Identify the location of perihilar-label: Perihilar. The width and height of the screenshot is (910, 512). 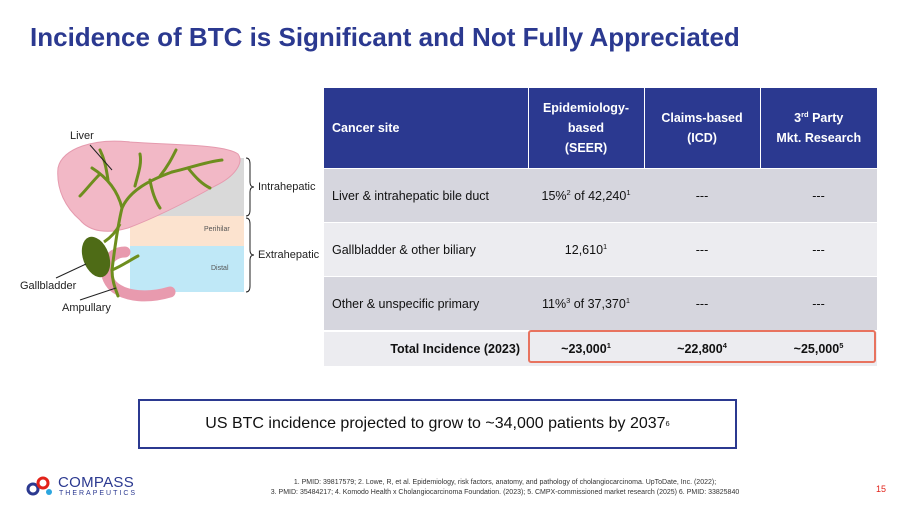
(217, 229).